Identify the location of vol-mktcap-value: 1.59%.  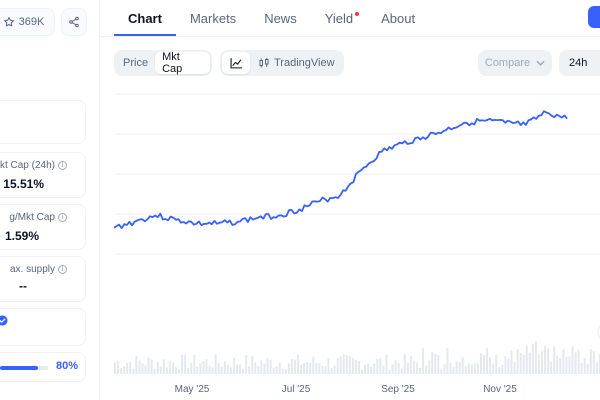
(21, 236).